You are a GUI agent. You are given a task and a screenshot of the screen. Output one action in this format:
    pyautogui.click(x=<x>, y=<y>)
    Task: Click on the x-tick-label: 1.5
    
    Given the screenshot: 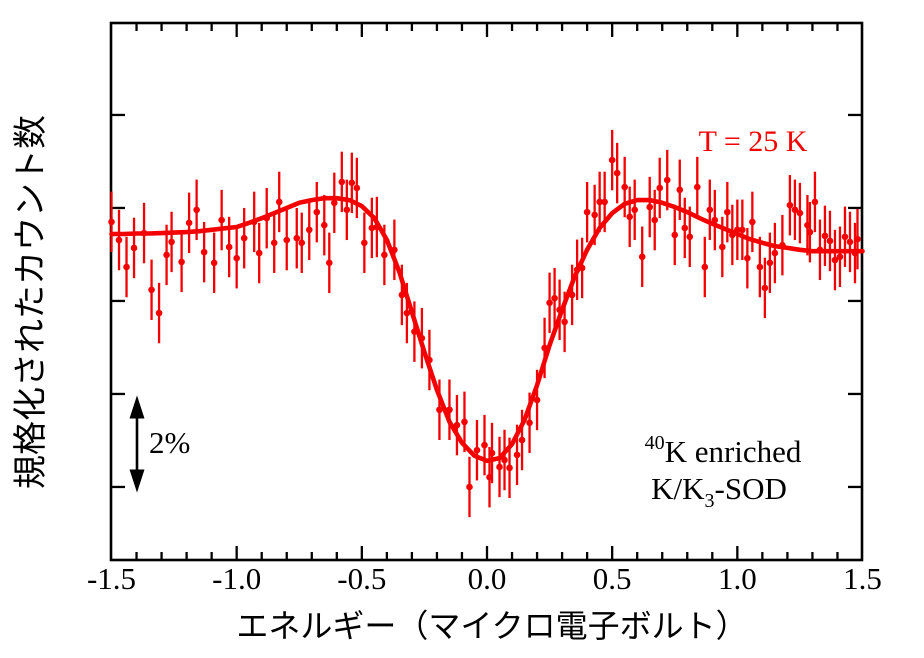 What is the action you would take?
    pyautogui.click(x=862, y=578)
    